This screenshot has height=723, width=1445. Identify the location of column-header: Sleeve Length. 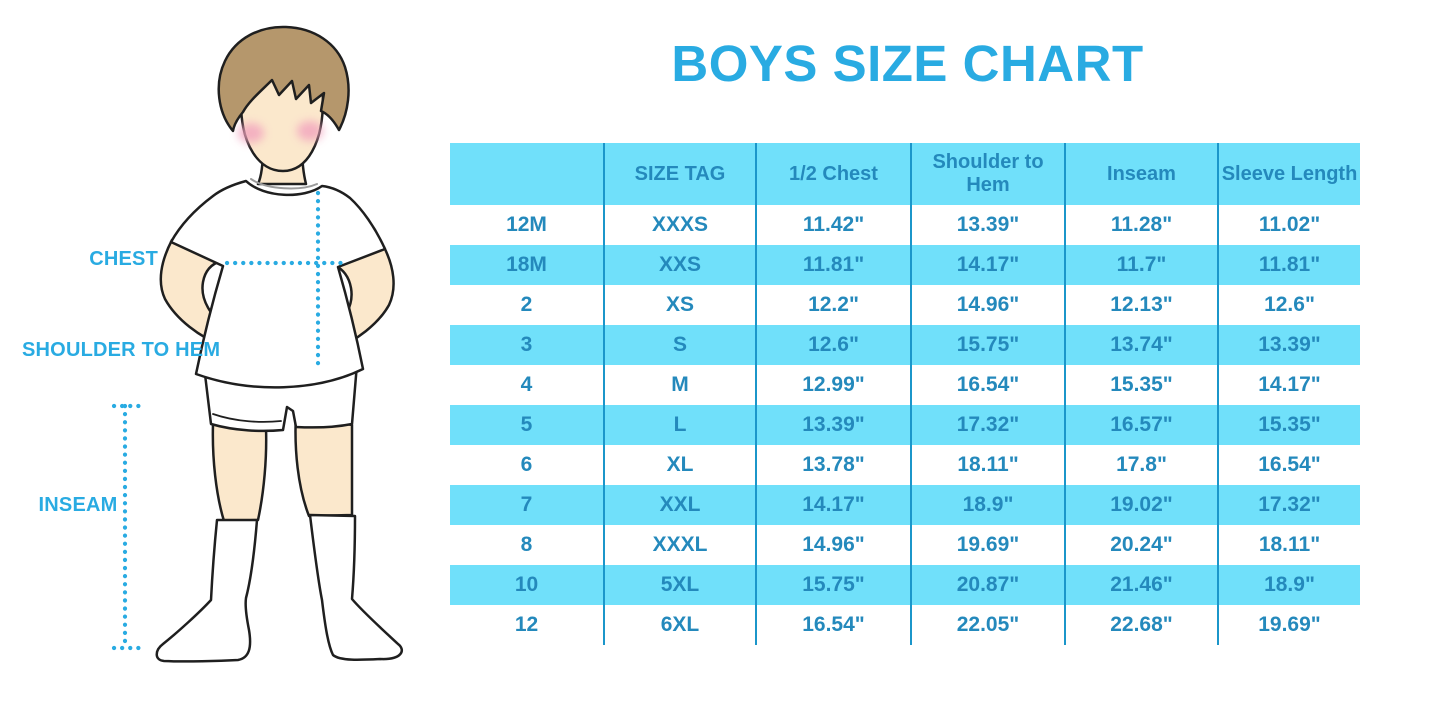
(1288, 174).